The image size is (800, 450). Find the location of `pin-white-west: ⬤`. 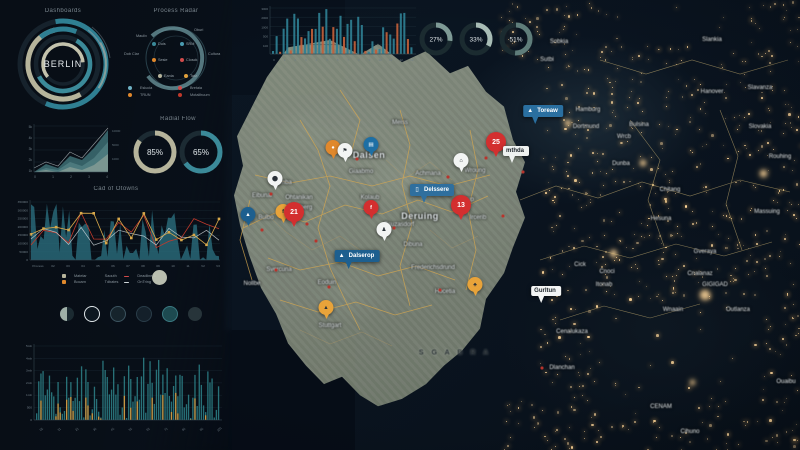

pin-white-west: ⬤ is located at coordinates (275, 180).